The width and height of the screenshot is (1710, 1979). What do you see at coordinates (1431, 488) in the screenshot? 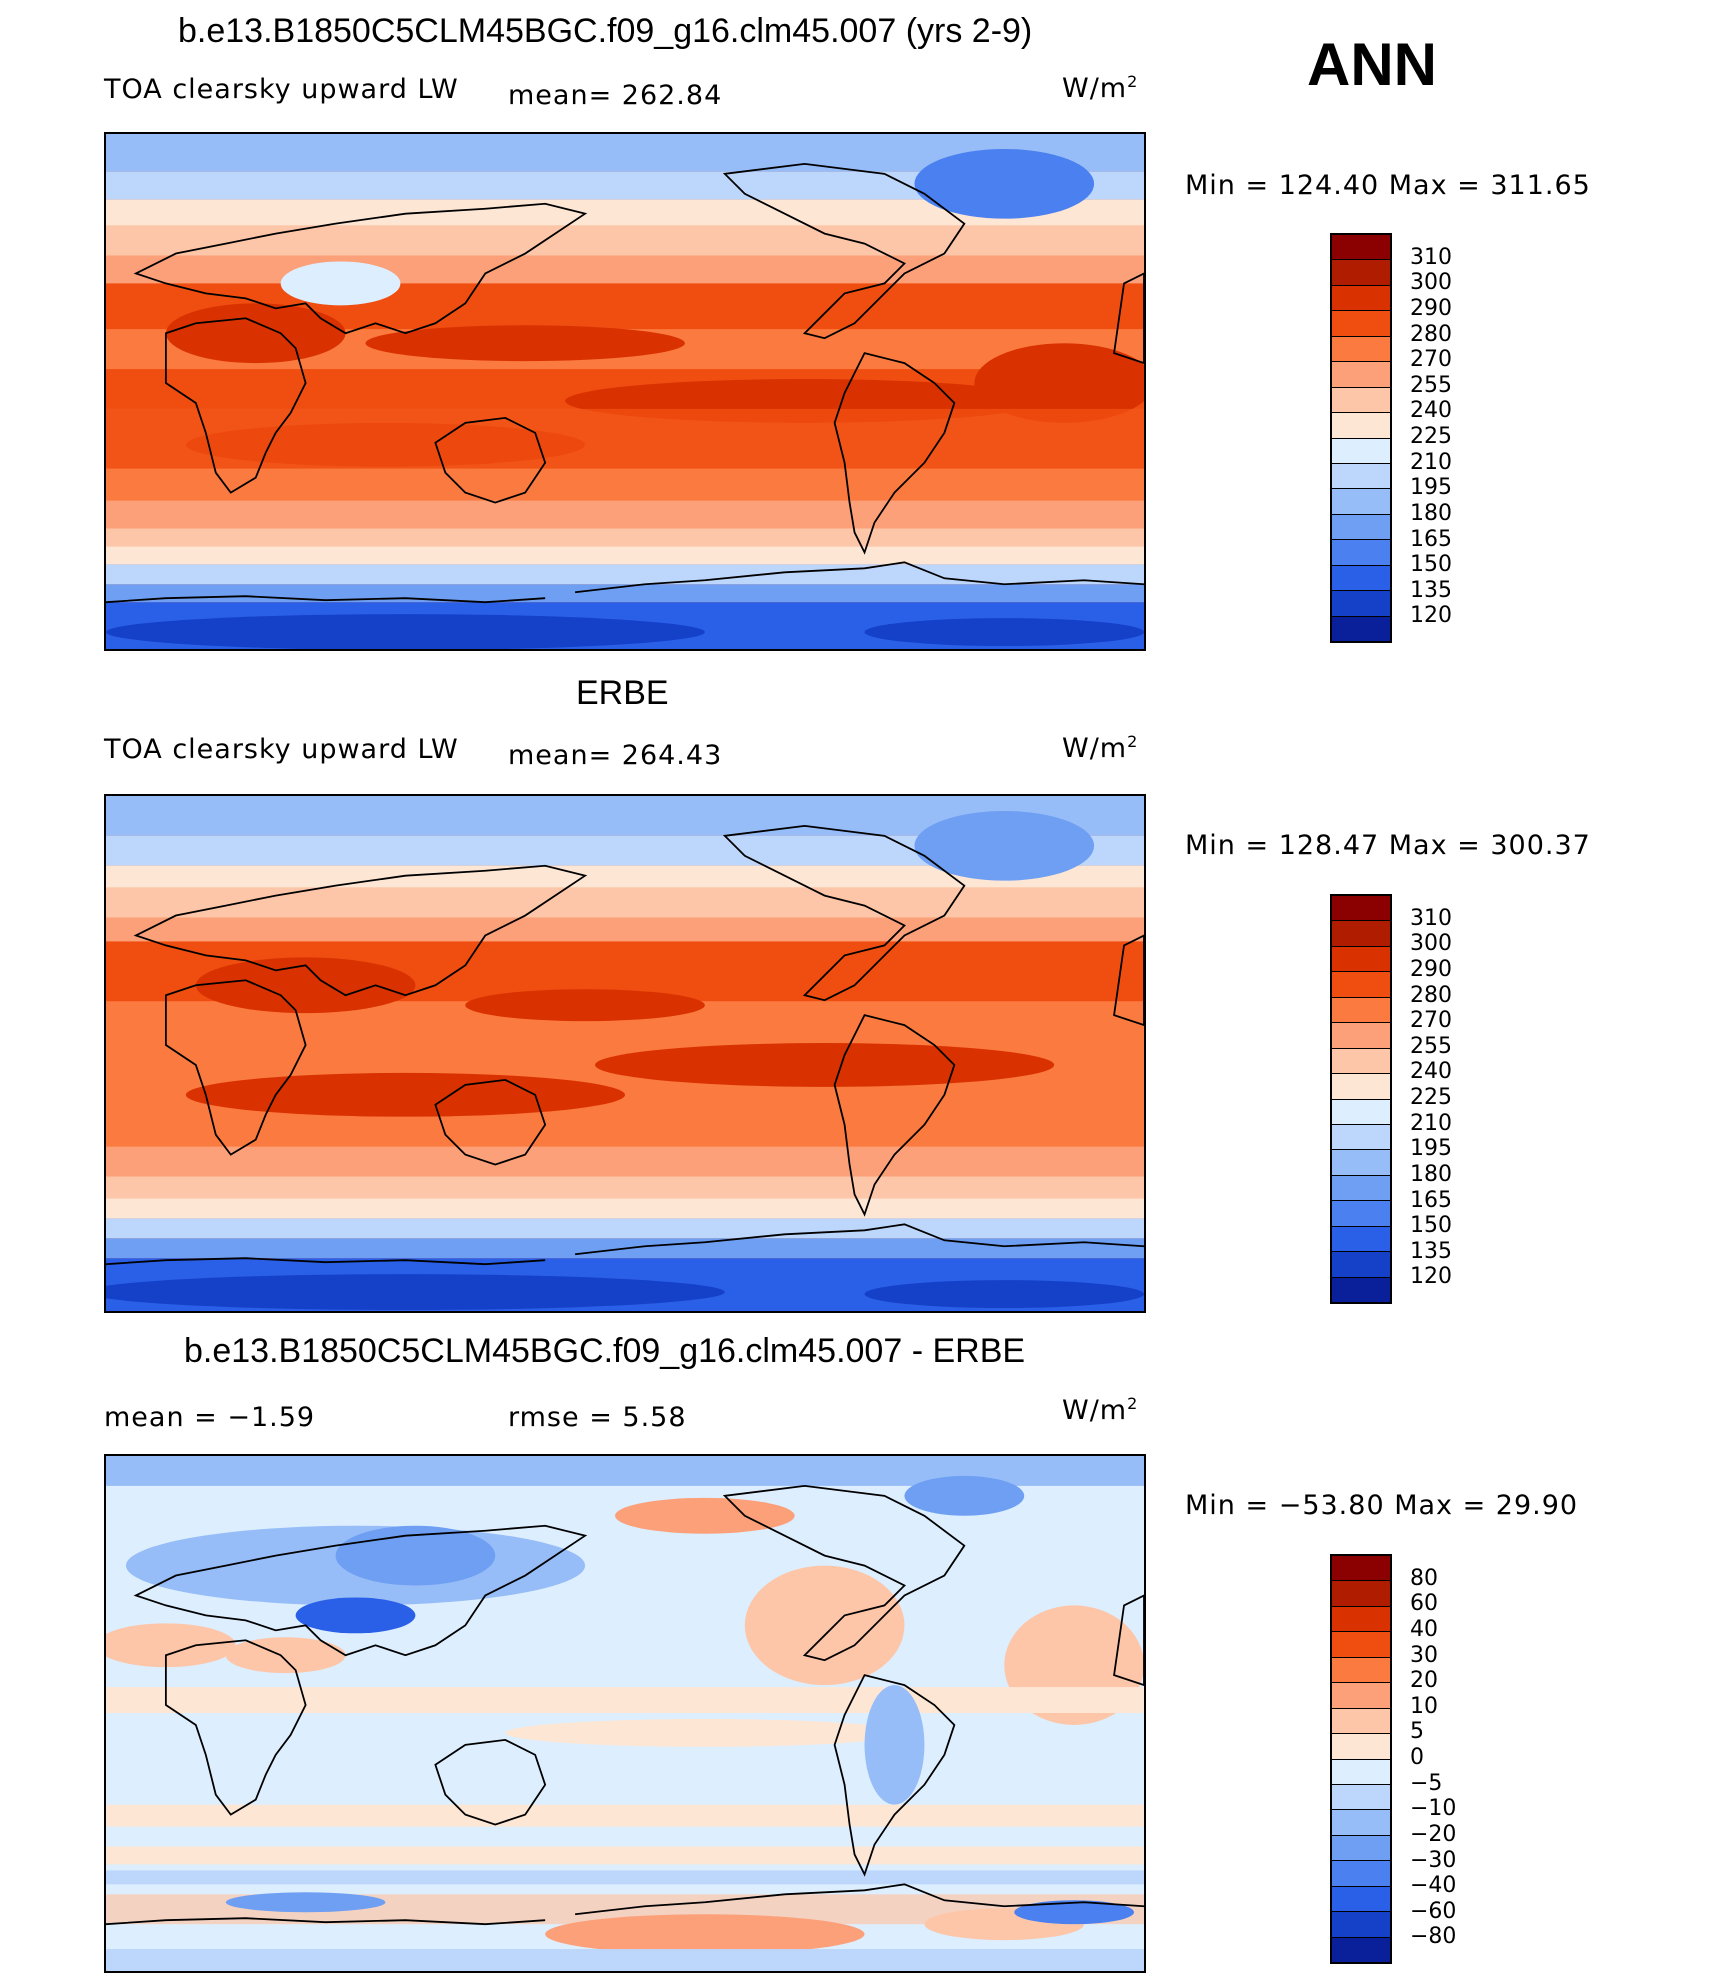
I see `colorbar-tick-label: 195` at bounding box center [1431, 488].